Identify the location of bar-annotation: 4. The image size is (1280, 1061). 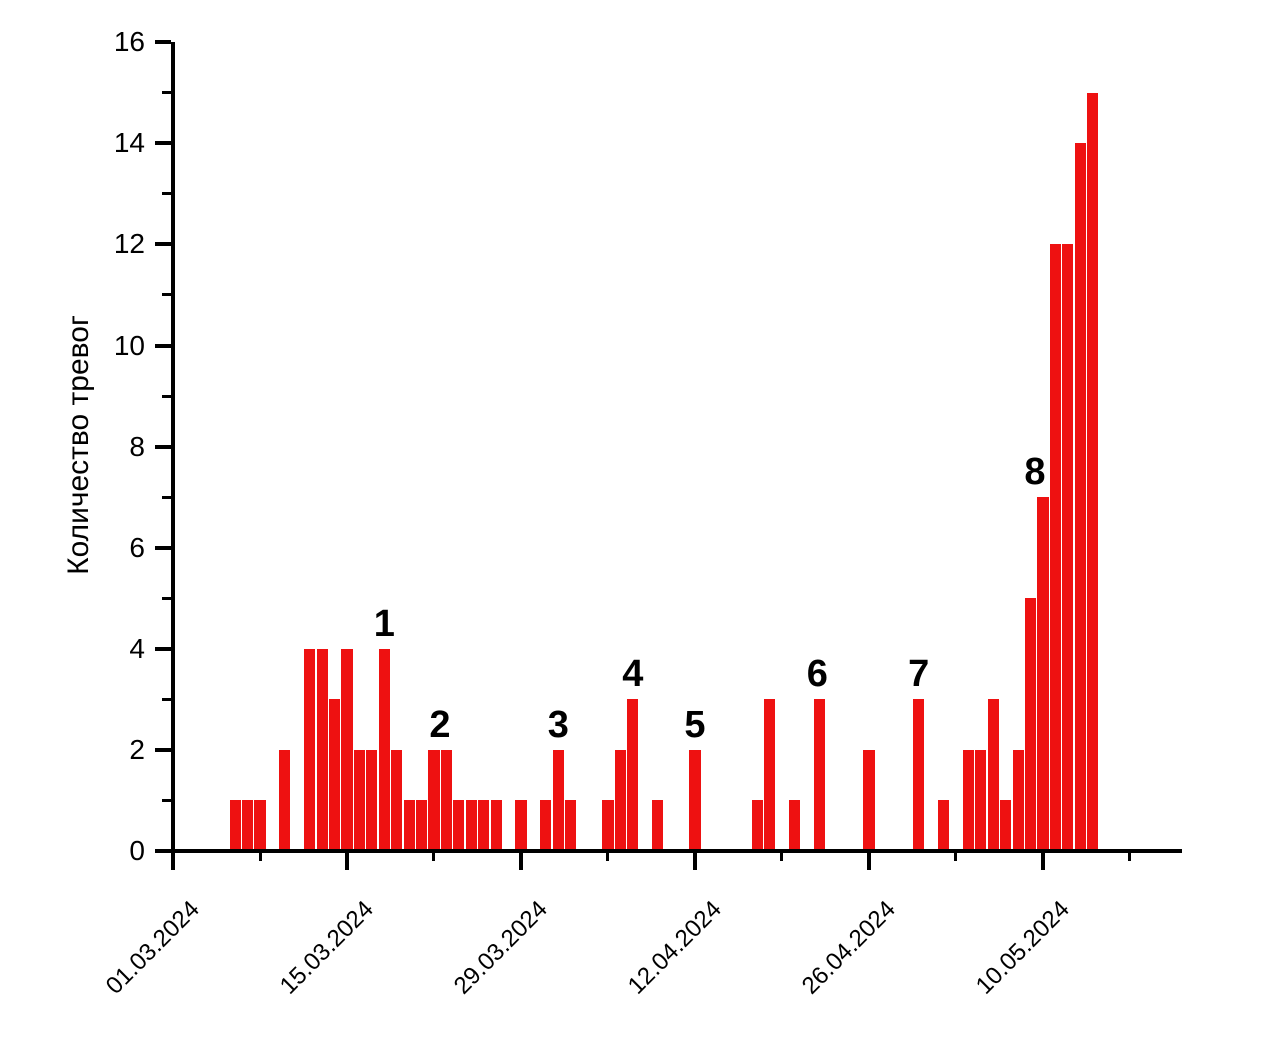
(633, 674).